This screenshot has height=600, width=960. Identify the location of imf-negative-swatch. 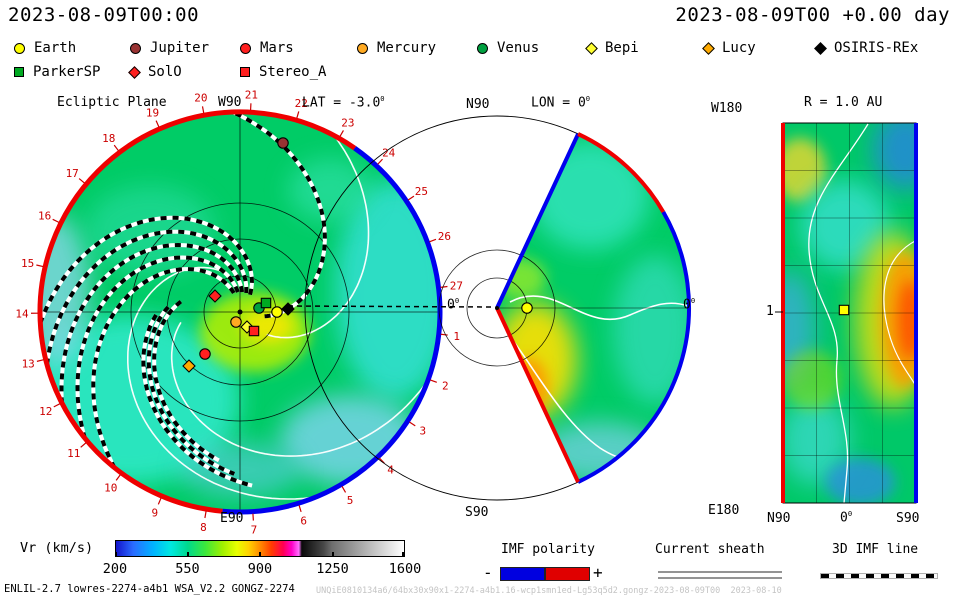
(522, 574).